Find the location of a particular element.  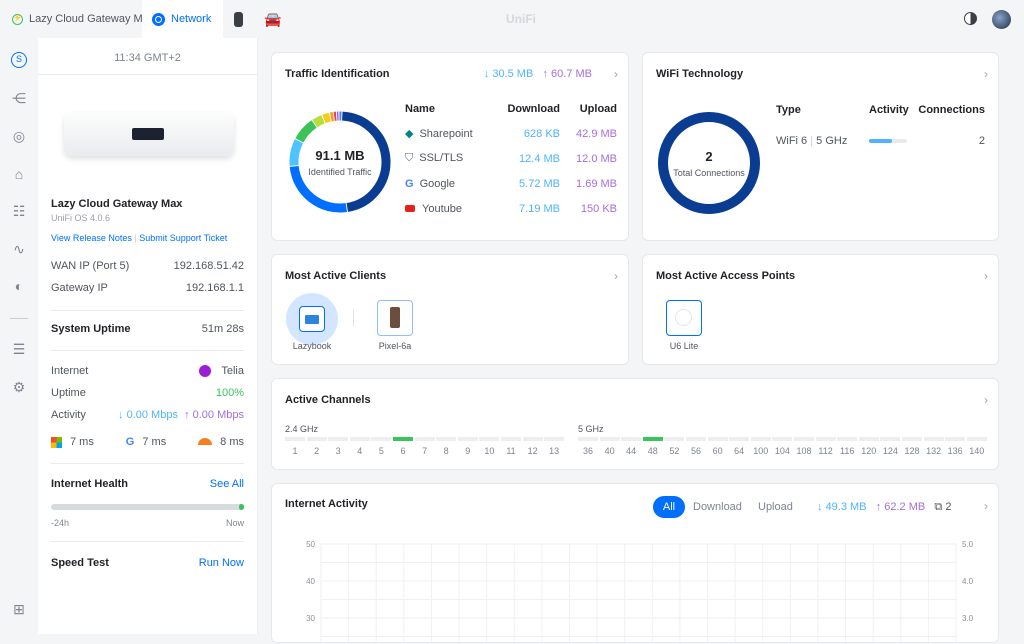

channel-label: 9 is located at coordinates (468, 451).